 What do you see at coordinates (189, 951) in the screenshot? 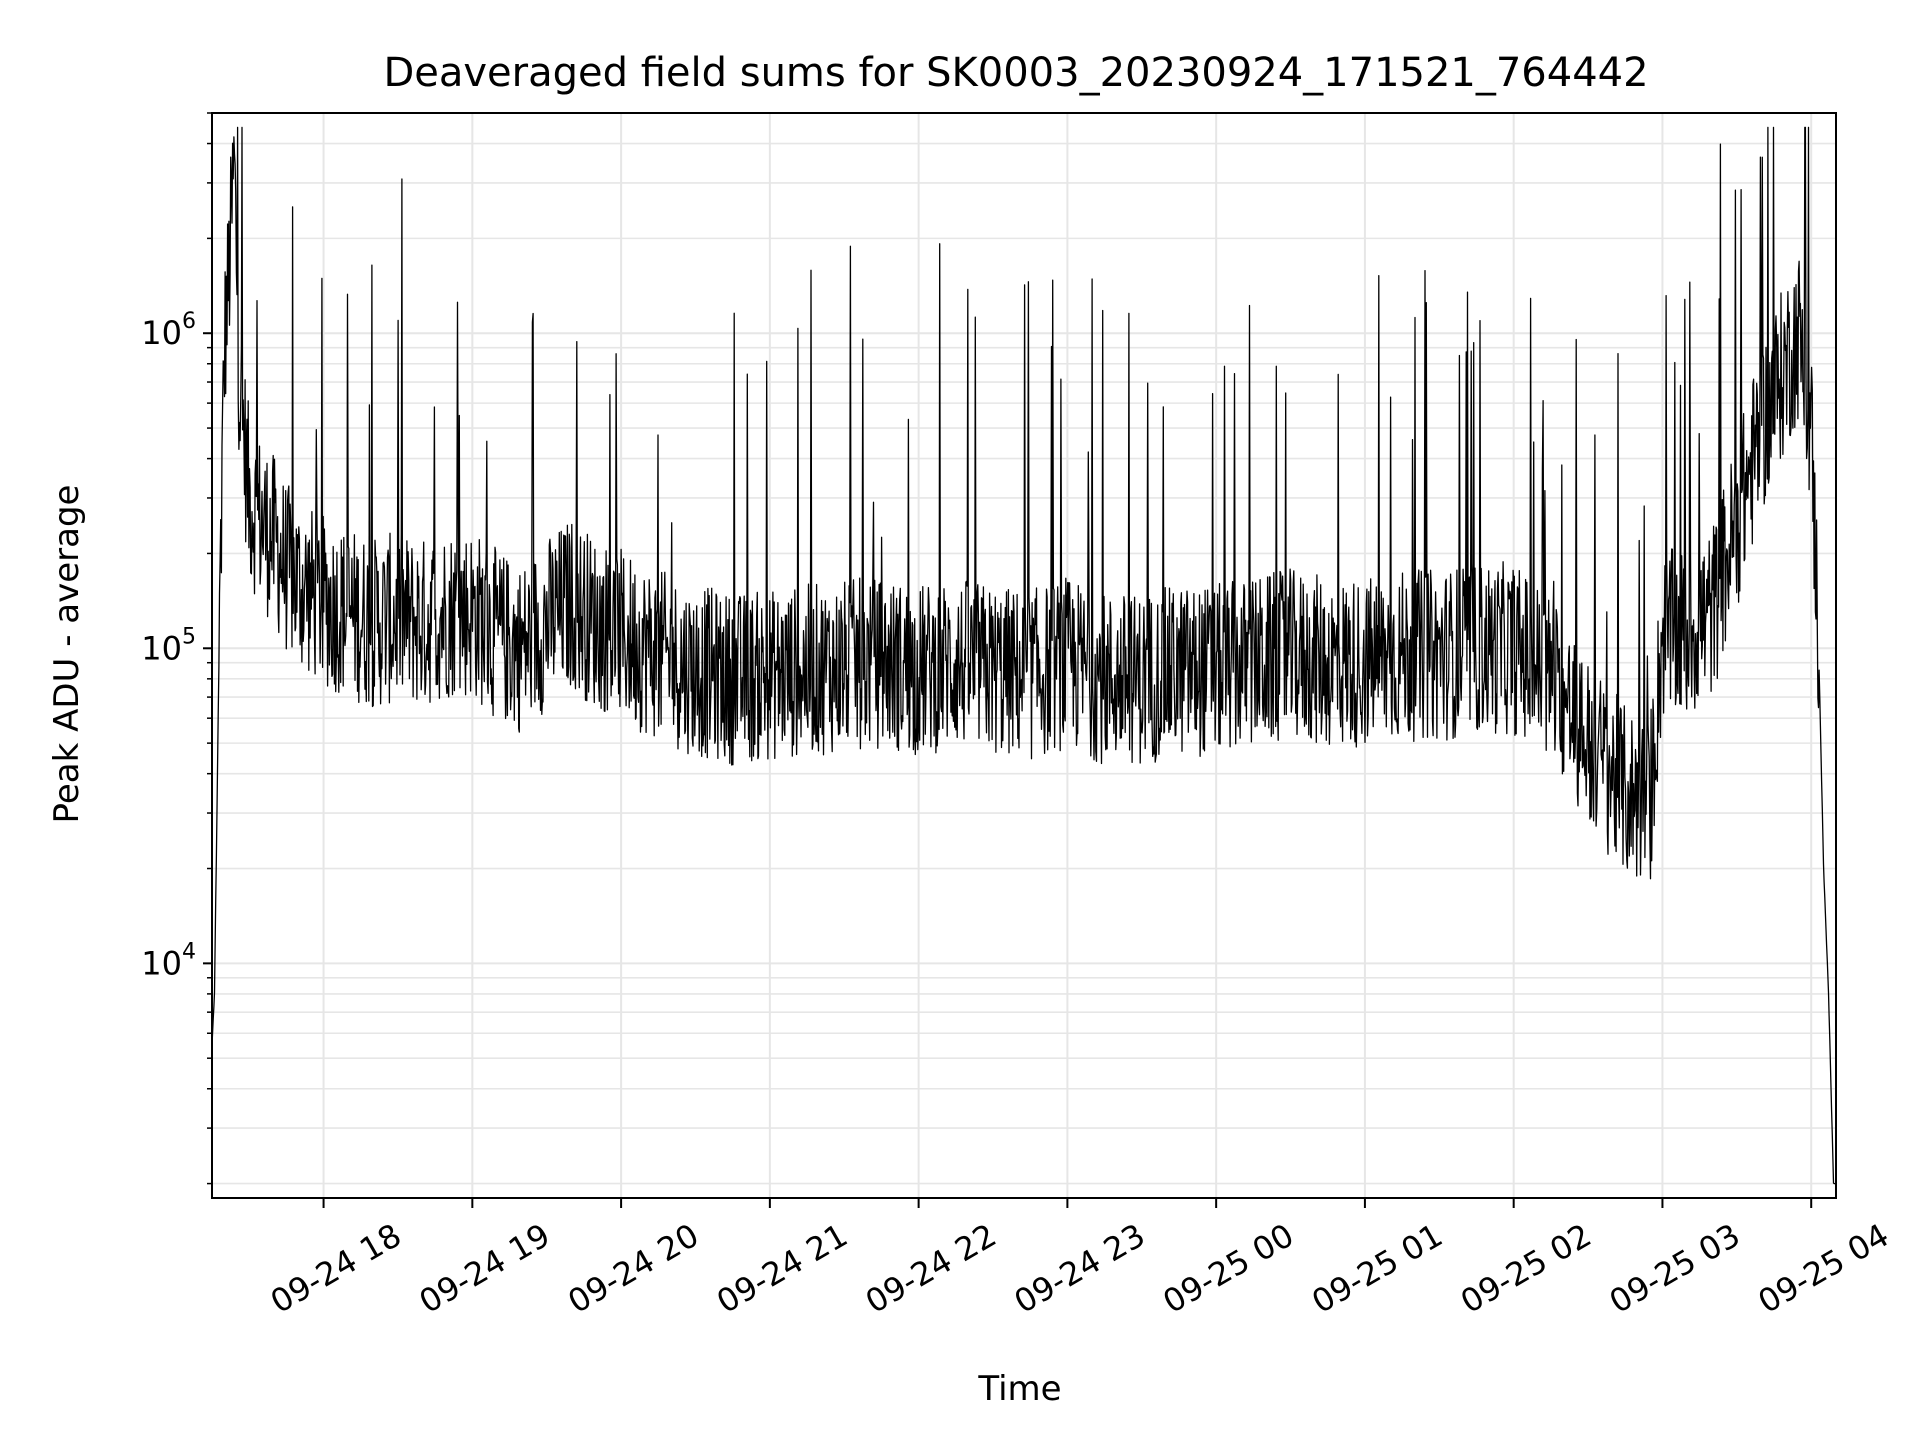
I see `y-tick-label-exponent: 4` at bounding box center [189, 951].